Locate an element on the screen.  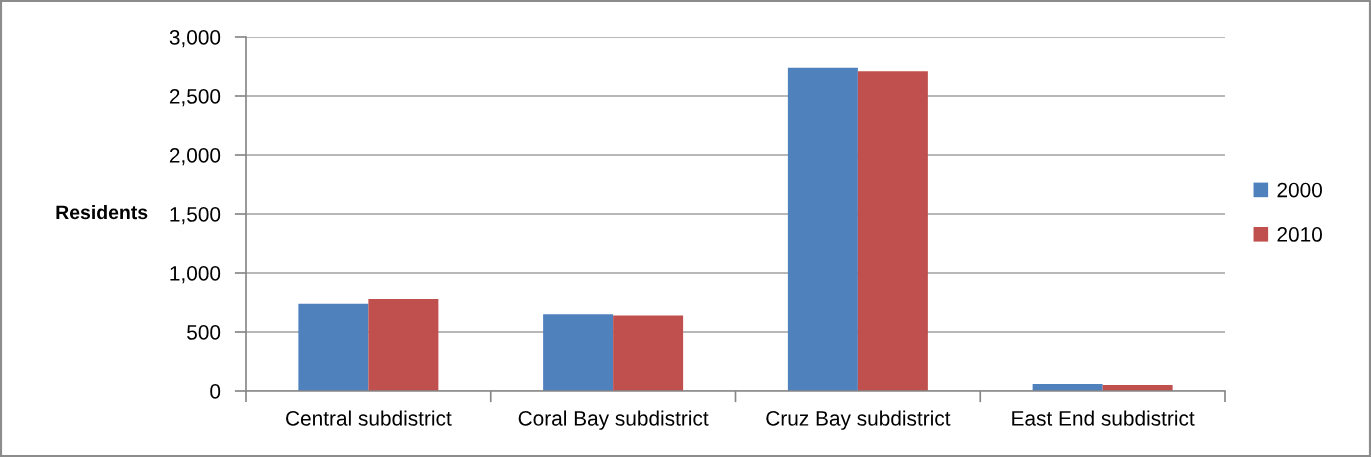
y-tick-label: 1,000 is located at coordinates (195, 275).